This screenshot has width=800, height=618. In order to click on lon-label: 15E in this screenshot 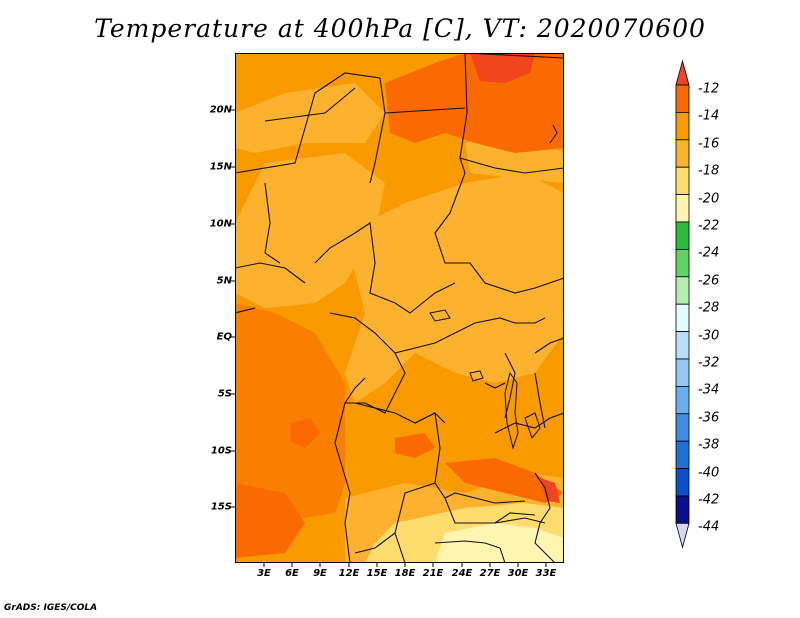, I will do `click(377, 573)`.